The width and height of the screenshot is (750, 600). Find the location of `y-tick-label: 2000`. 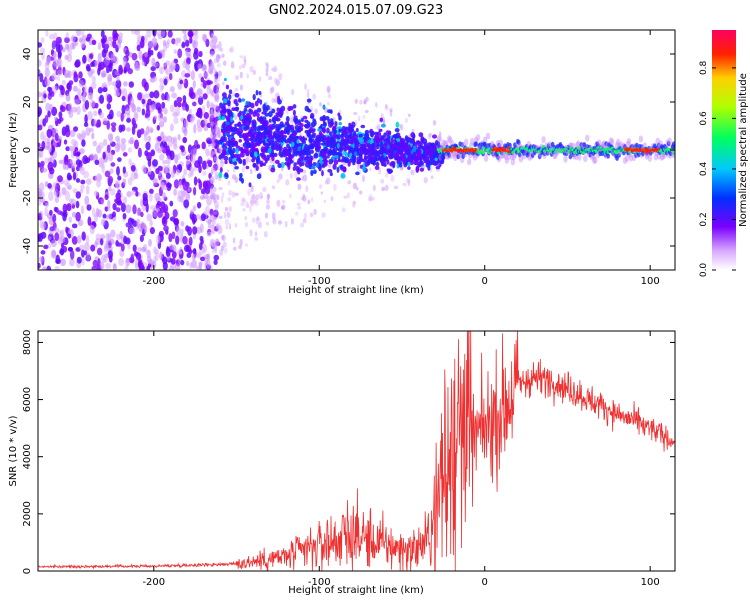

y-tick-label: 2000 is located at coordinates (27, 513).